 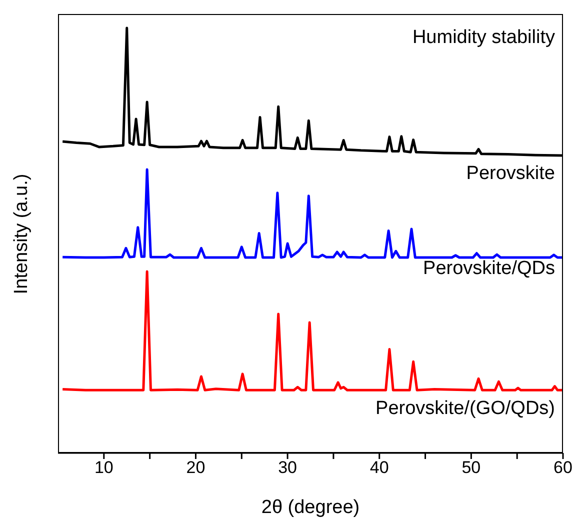 What do you see at coordinates (563, 468) in the screenshot?
I see `x-tick-label: 60` at bounding box center [563, 468].